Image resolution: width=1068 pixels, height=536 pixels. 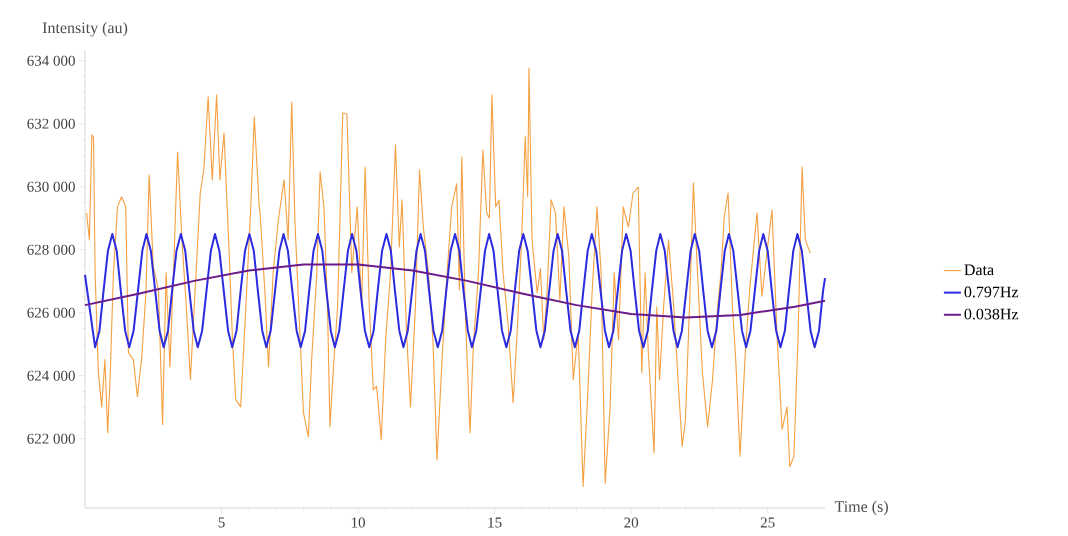 What do you see at coordinates (51, 60) in the screenshot?
I see `y-tick-label: 634 000` at bounding box center [51, 60].